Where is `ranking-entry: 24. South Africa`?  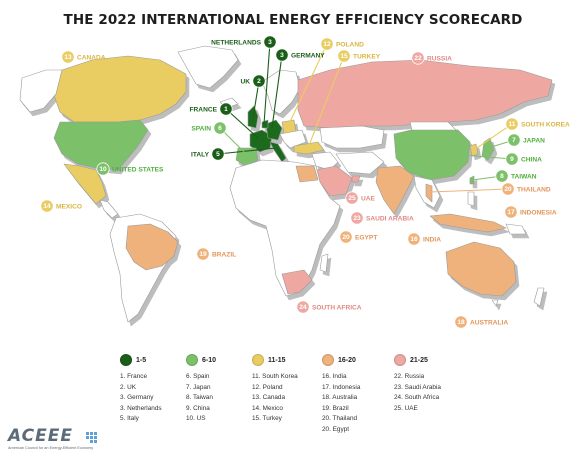
ranking-entry: 24. South Africa is located at coordinates (417, 398).